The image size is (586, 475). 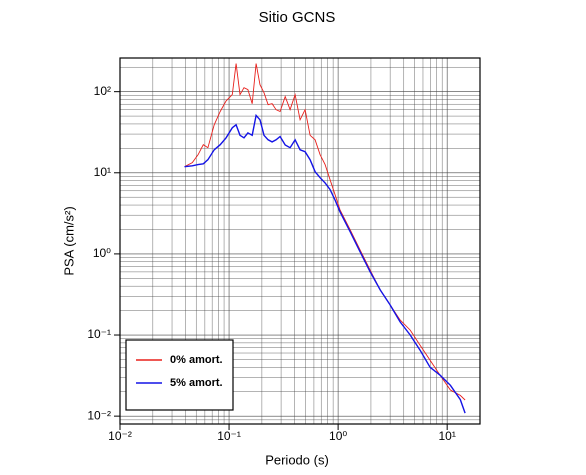 What do you see at coordinates (68, 240) in the screenshot?
I see `y-axis-label: PSA (cm/s²)` at bounding box center [68, 240].